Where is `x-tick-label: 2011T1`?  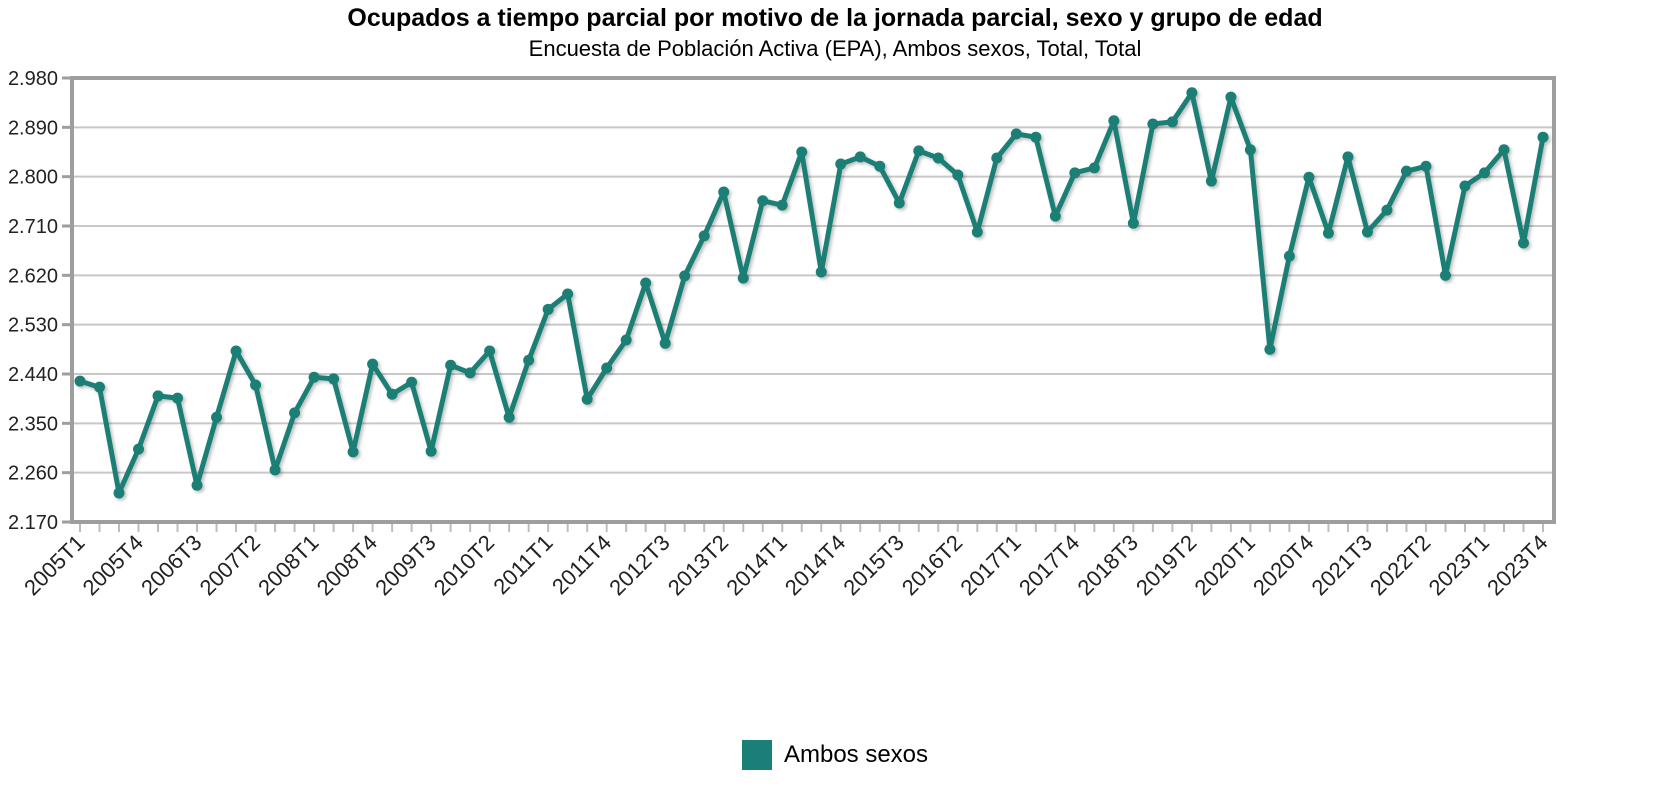 x-tick-label: 2011T1 is located at coordinates (522, 564).